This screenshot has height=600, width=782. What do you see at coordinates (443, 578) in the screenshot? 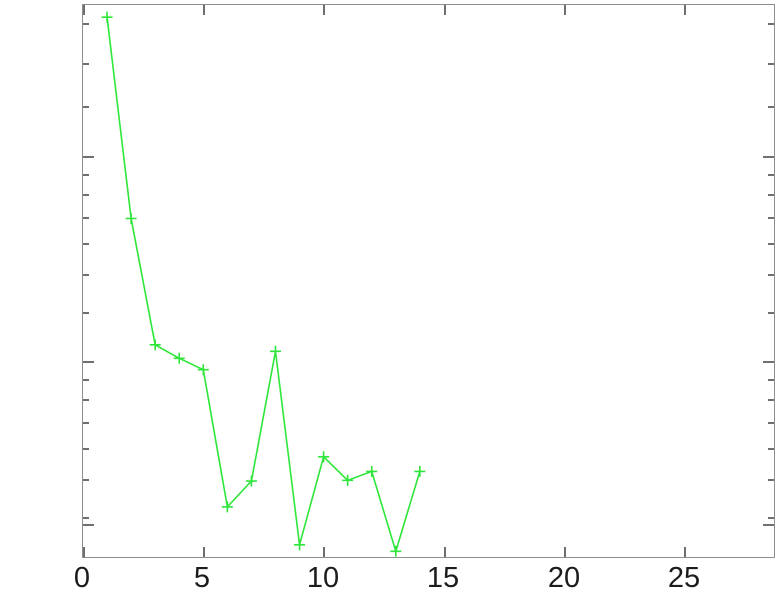
I see `x-tick-label-15: 15` at bounding box center [443, 578].